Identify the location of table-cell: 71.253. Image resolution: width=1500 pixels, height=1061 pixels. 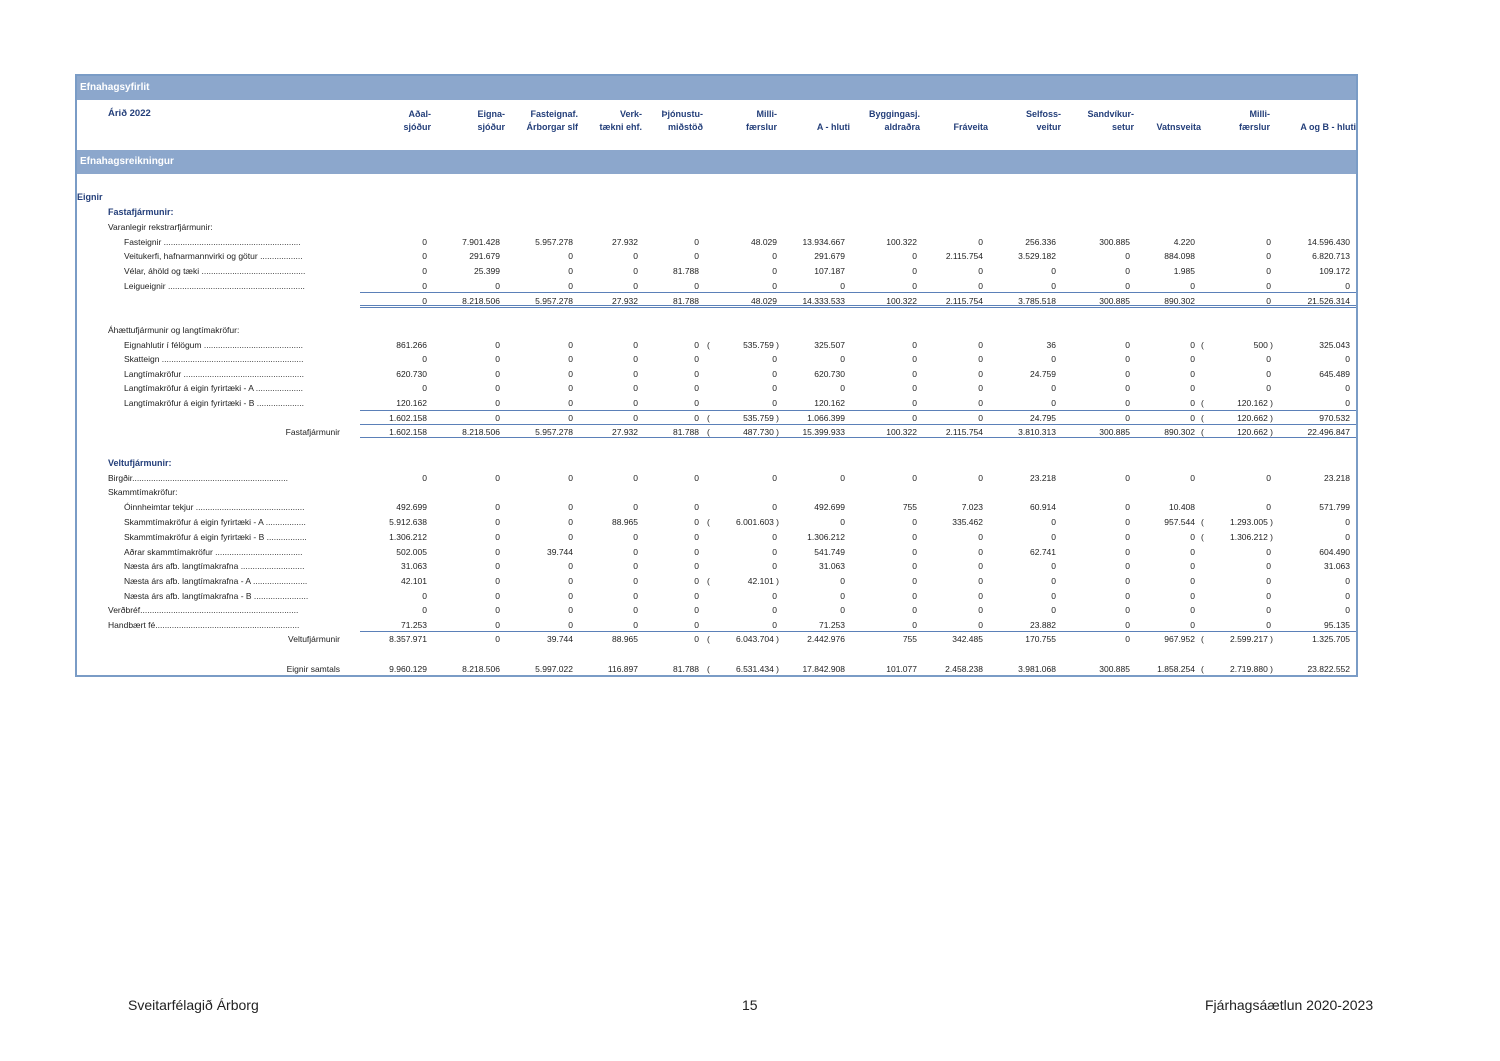
(414, 625).